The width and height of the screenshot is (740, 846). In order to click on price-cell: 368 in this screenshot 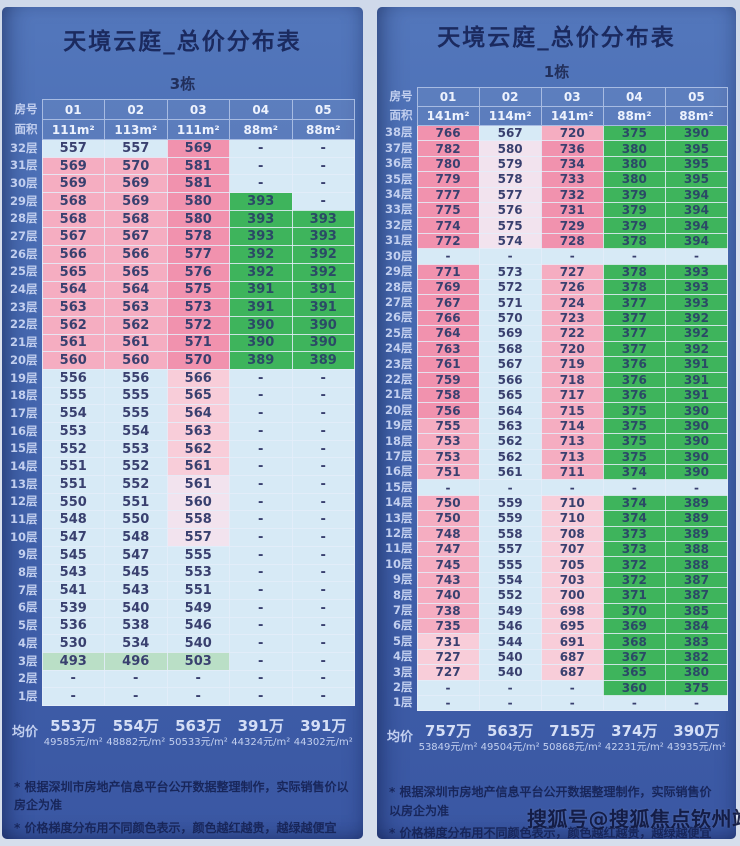, I will do `click(634, 641)`.